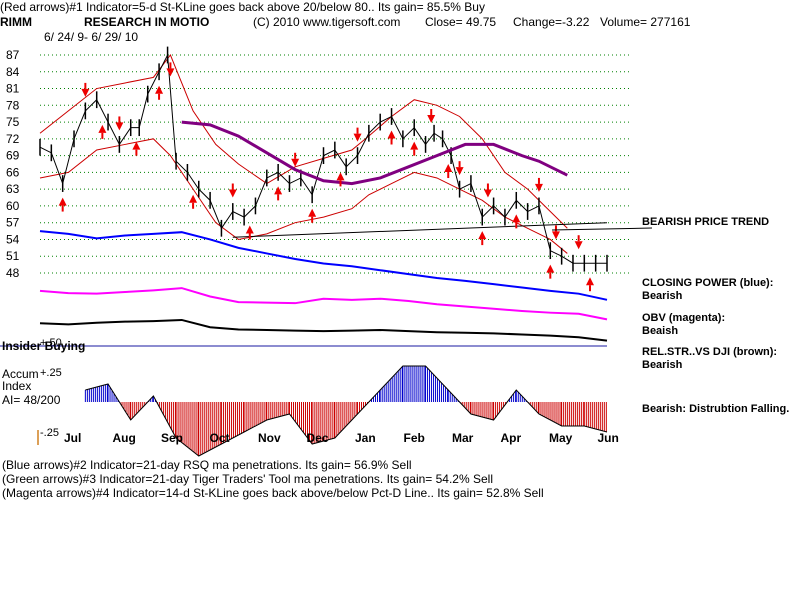  Describe the element at coordinates (414, 438) in the screenshot. I see `month-label: Feb` at that location.